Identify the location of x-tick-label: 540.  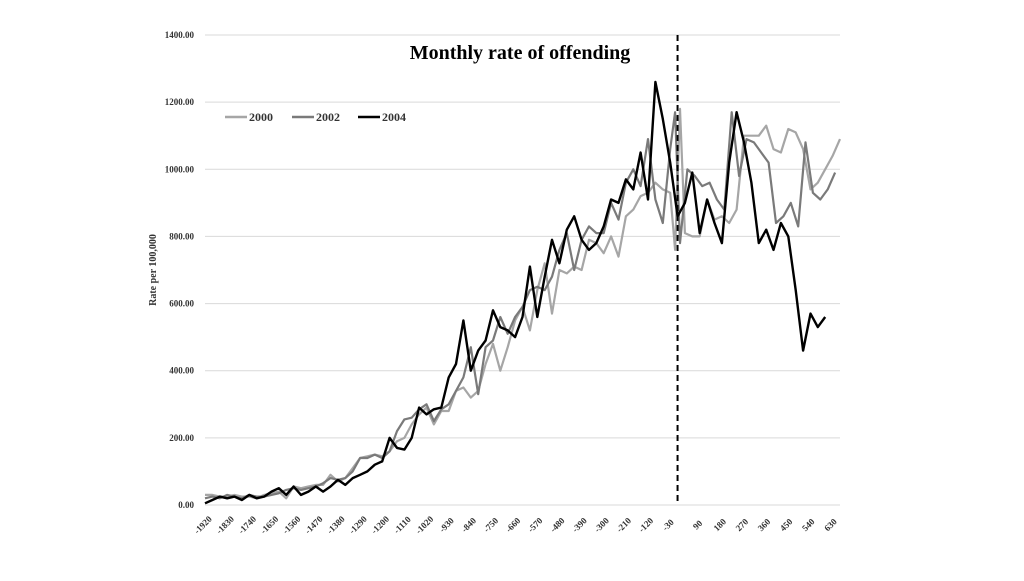
(808, 524).